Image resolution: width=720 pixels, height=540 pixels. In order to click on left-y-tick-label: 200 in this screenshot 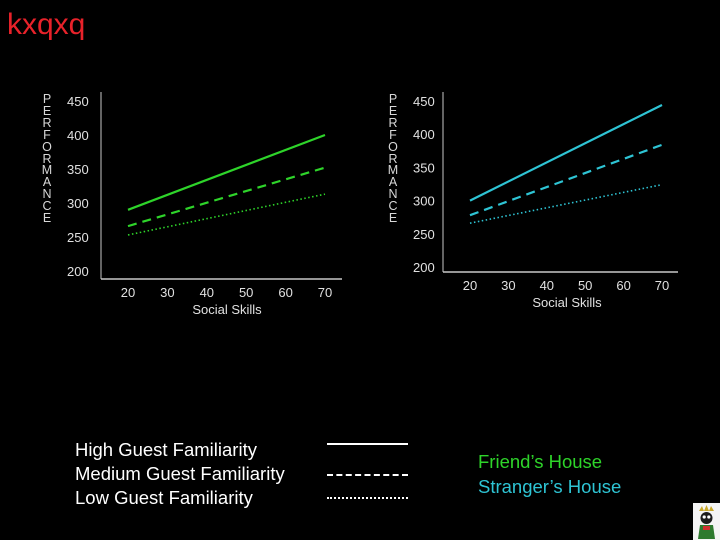, I will do `click(78, 271)`.